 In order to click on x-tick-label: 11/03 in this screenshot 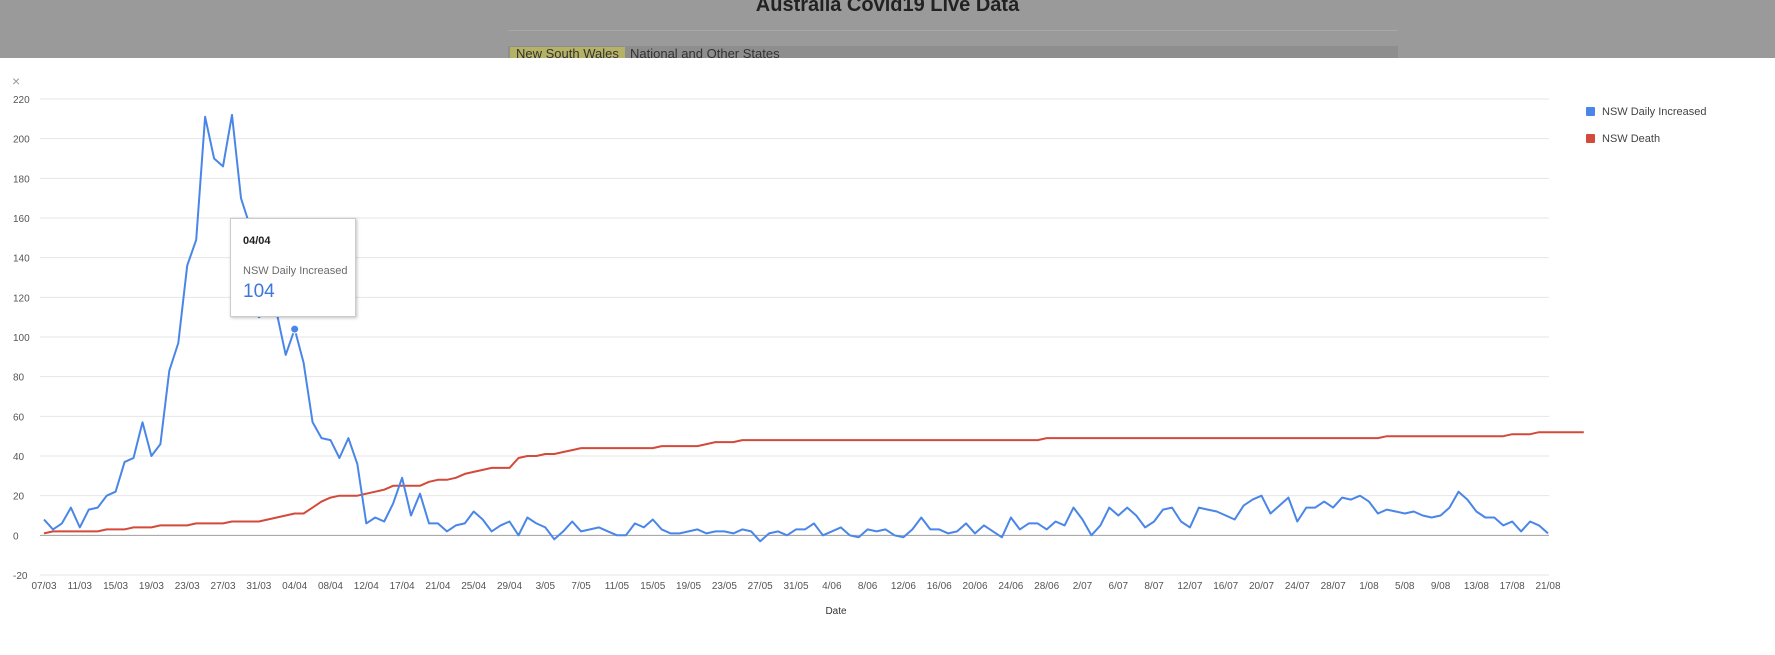, I will do `click(80, 586)`.